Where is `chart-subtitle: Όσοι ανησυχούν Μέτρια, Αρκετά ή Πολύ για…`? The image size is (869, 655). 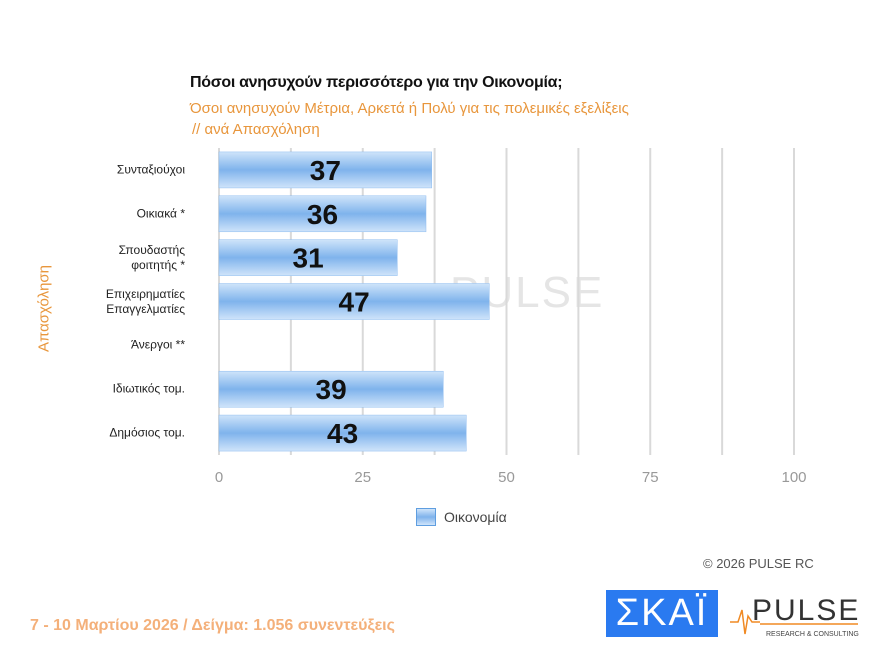 chart-subtitle: Όσοι ανησυχούν Μέτρια, Αρκετά ή Πολύ για… is located at coordinates (409, 108).